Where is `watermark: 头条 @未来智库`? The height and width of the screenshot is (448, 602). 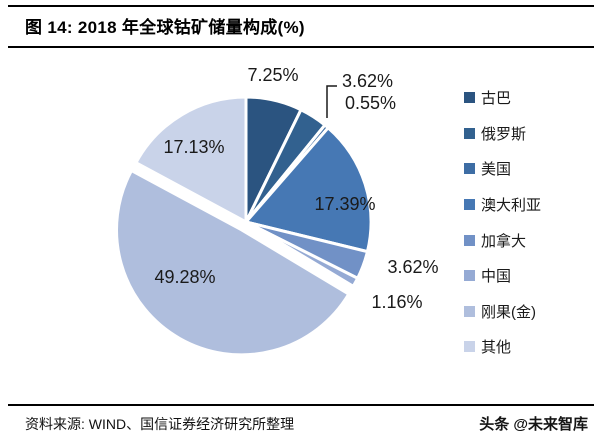
watermark: 头条 @未来智库 is located at coordinates (533, 424).